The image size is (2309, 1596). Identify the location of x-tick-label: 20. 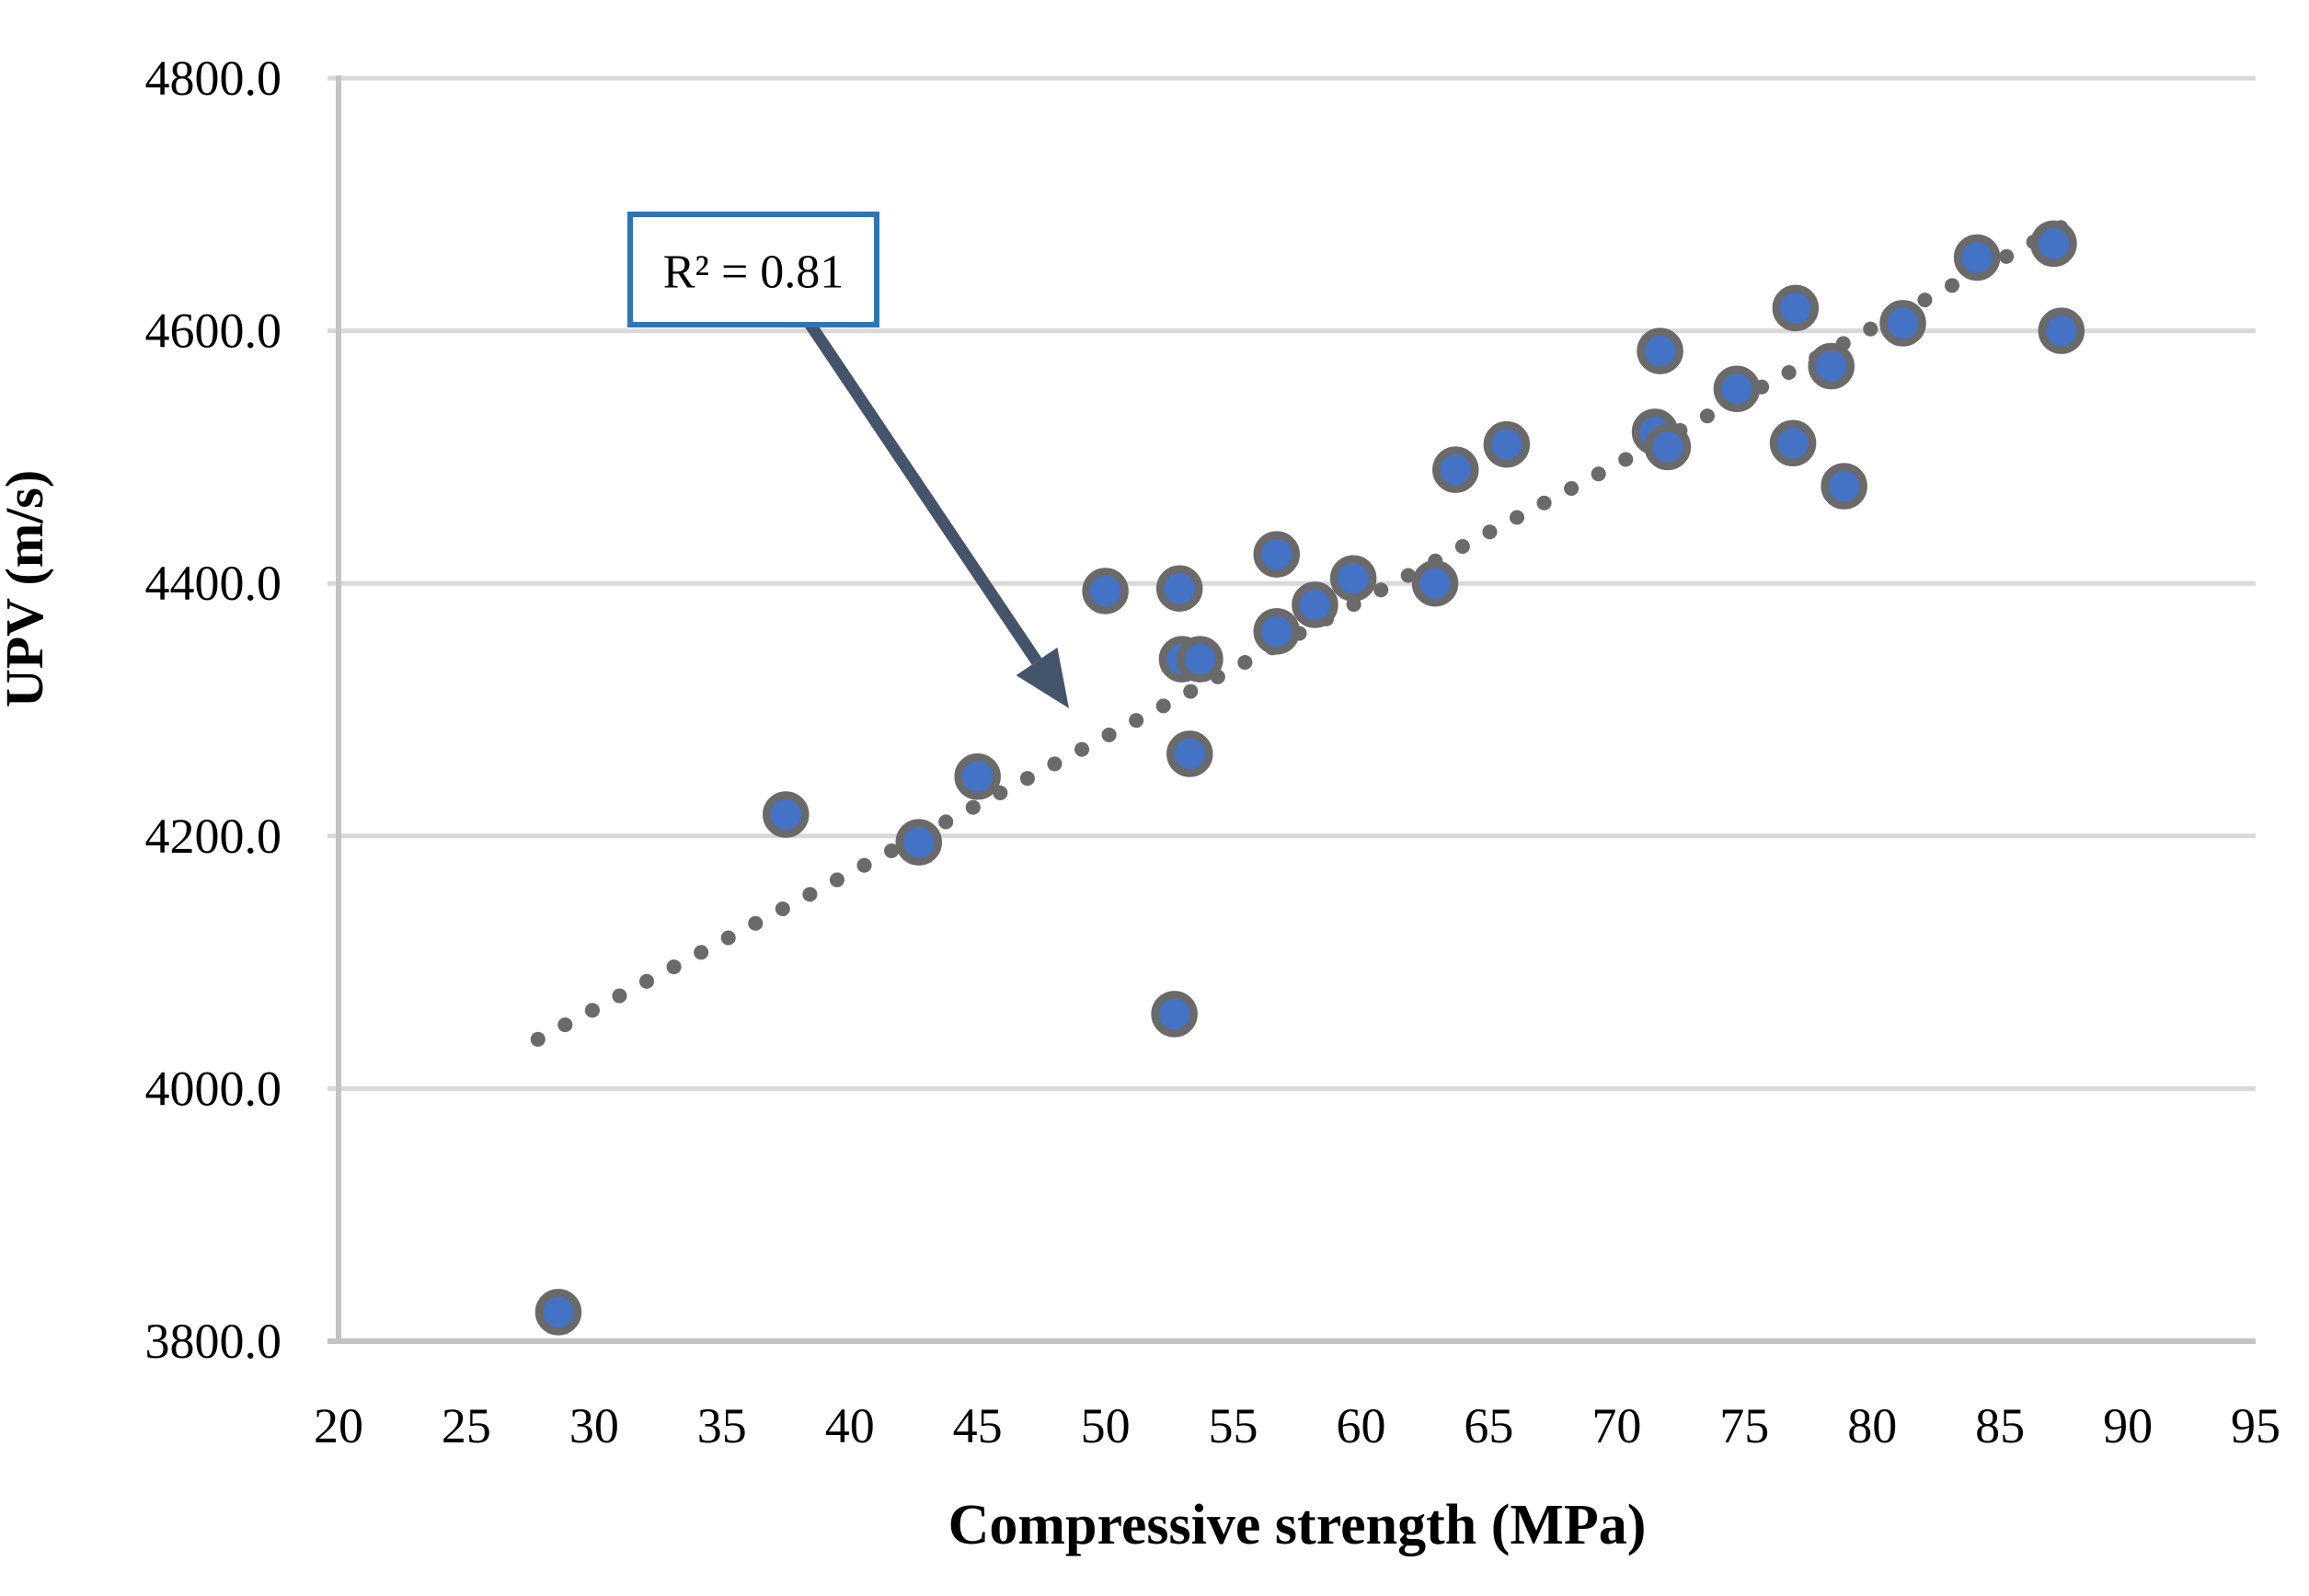
(338, 1426).